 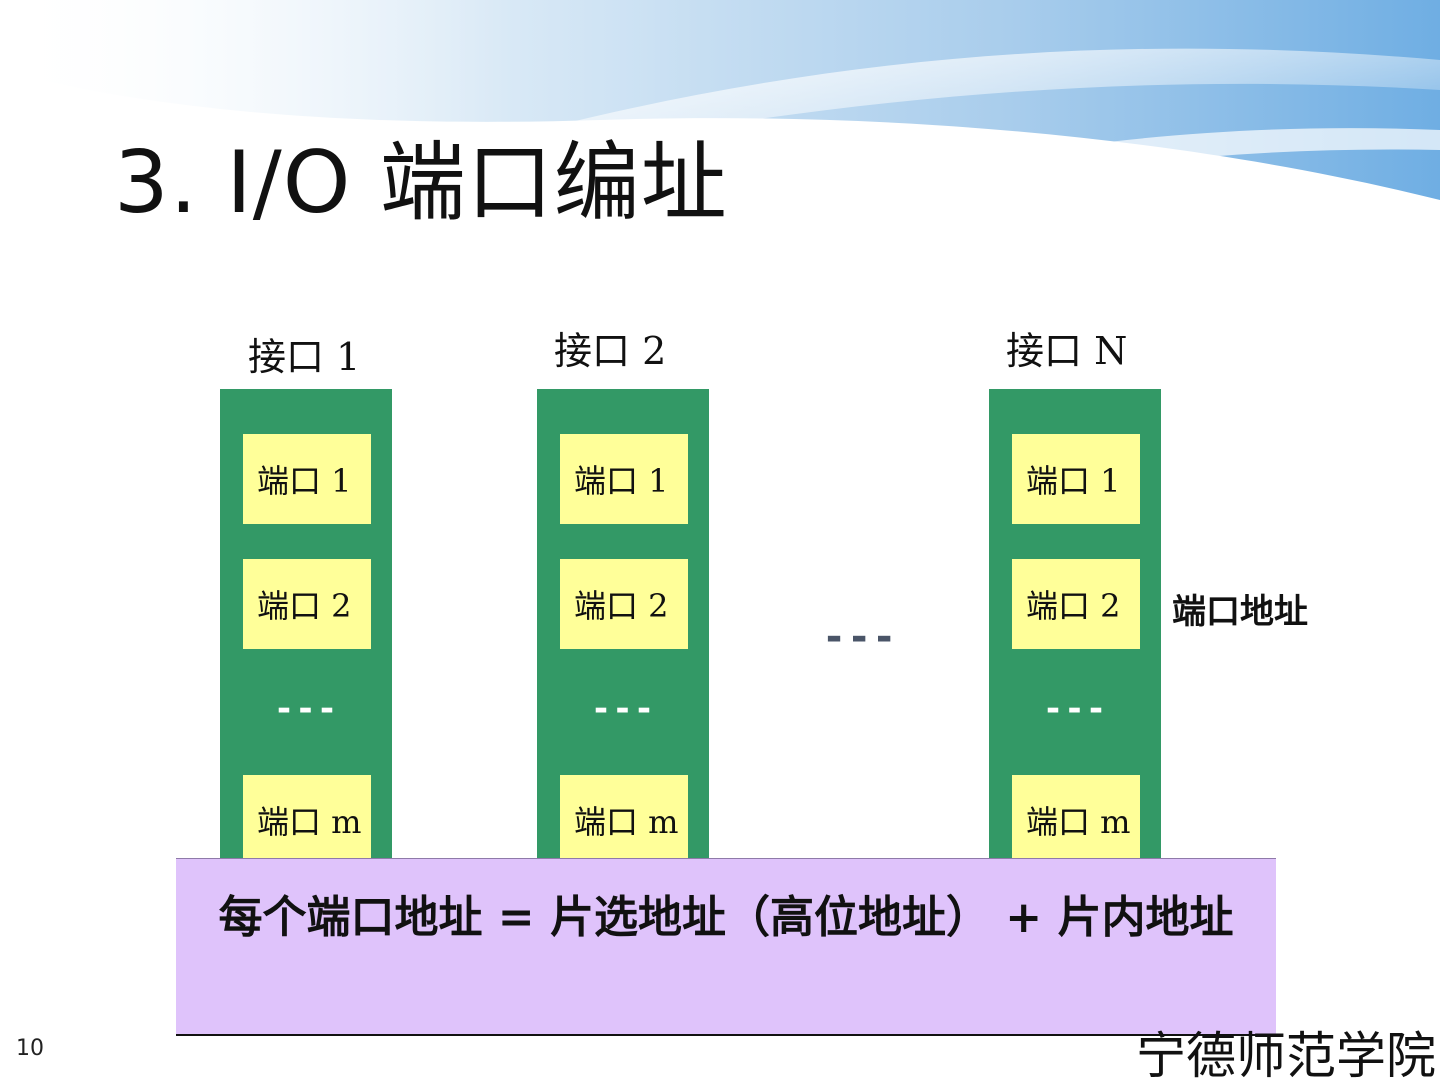 What do you see at coordinates (726, 946) in the screenshot?
I see `formula-box: 每个端口地址 = 片选地址（高位地址） + 片内地址` at bounding box center [726, 946].